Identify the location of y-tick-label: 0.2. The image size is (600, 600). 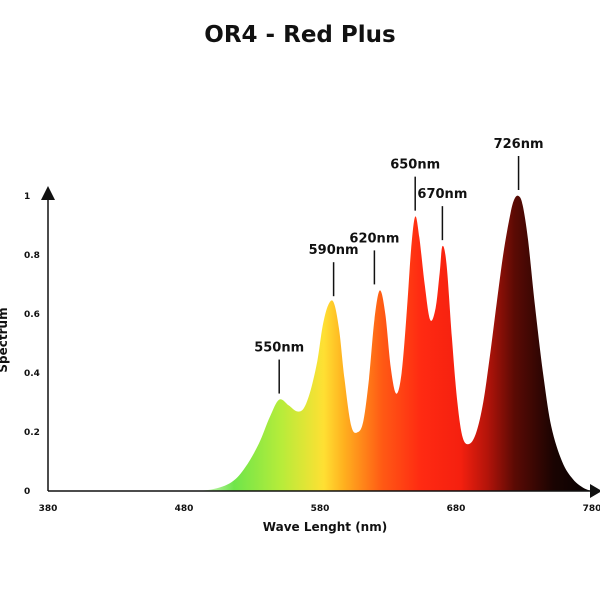
(32, 433).